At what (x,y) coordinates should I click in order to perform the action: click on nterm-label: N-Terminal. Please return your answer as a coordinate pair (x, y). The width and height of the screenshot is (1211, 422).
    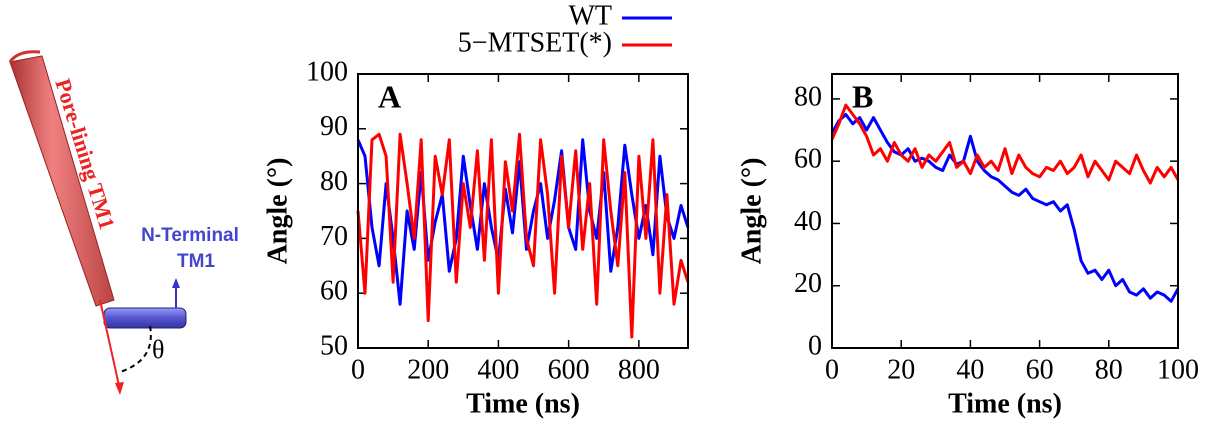
    Looking at the image, I should click on (190, 235).